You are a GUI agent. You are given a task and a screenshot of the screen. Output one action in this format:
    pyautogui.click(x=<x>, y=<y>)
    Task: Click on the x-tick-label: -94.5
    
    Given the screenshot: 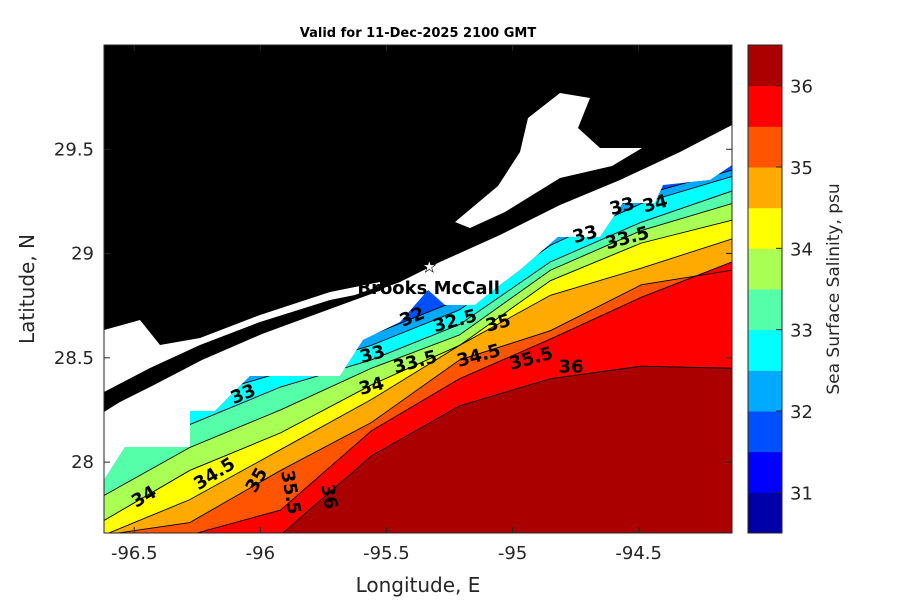 What is the action you would take?
    pyautogui.click(x=638, y=553)
    